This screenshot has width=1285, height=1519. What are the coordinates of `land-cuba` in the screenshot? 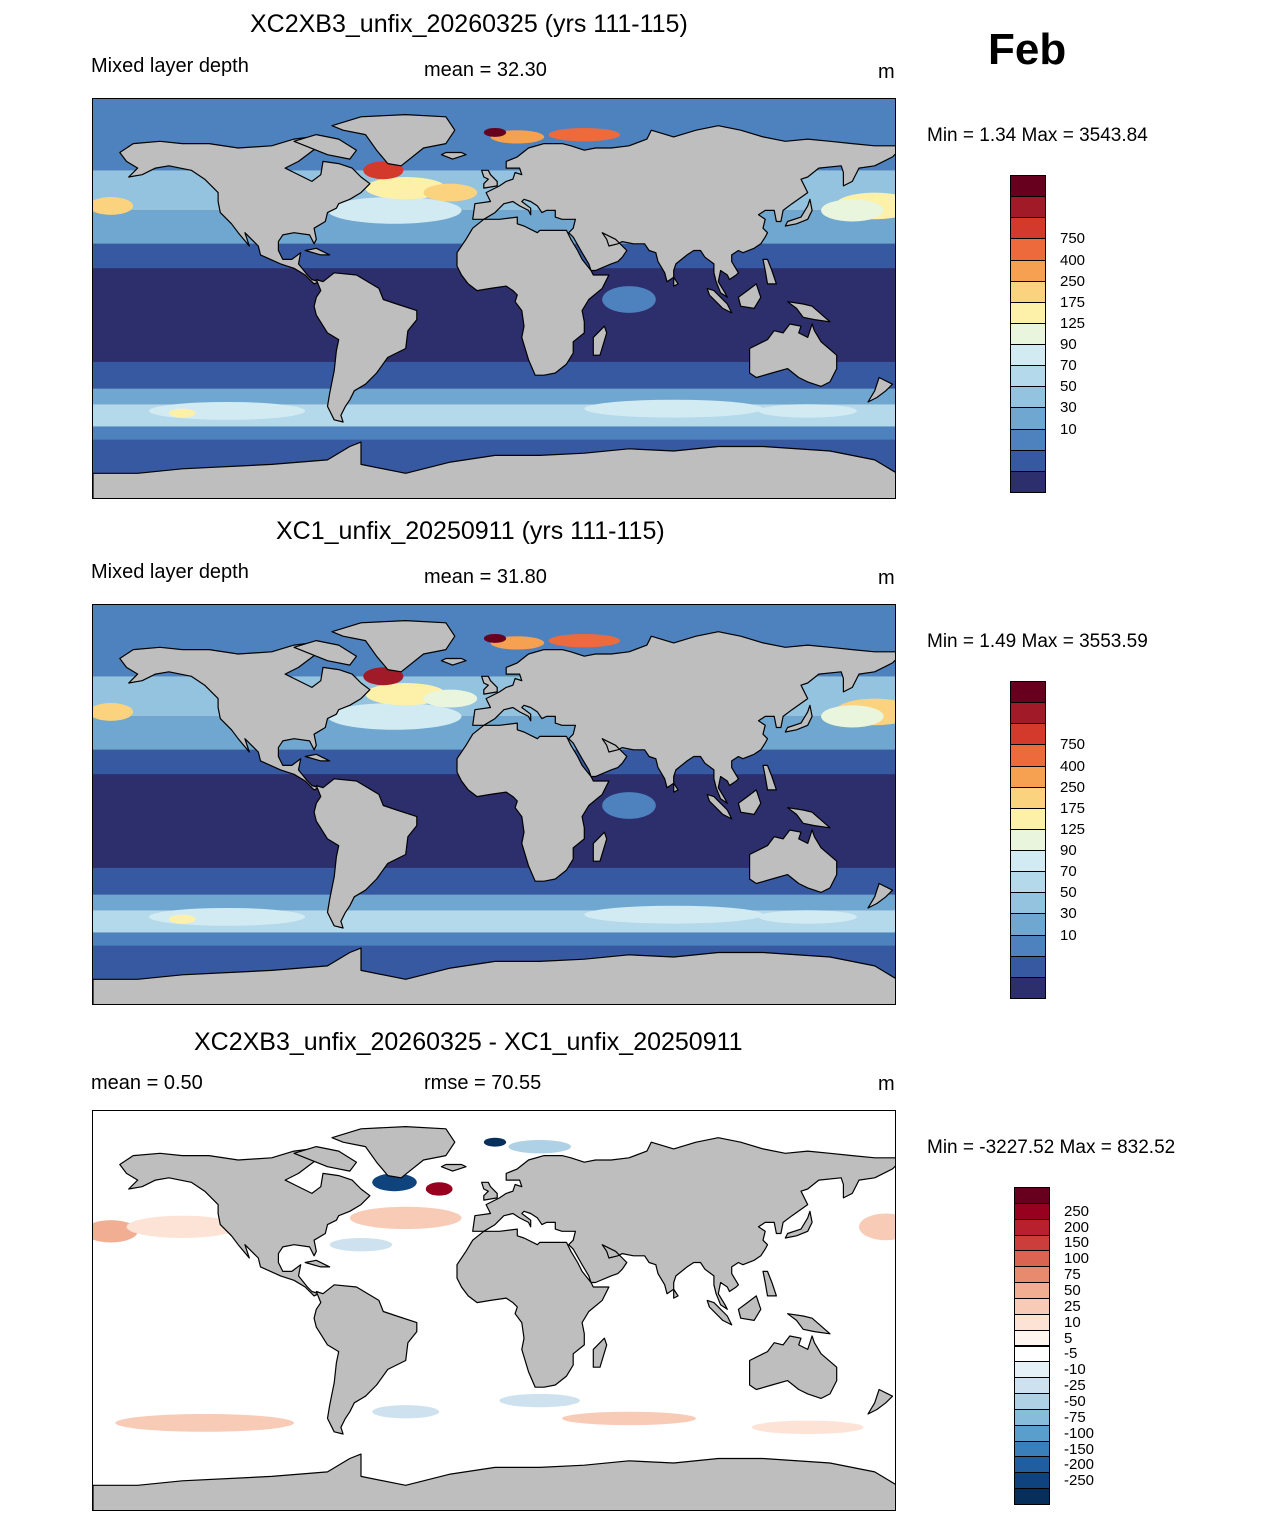 It's located at (317, 251).